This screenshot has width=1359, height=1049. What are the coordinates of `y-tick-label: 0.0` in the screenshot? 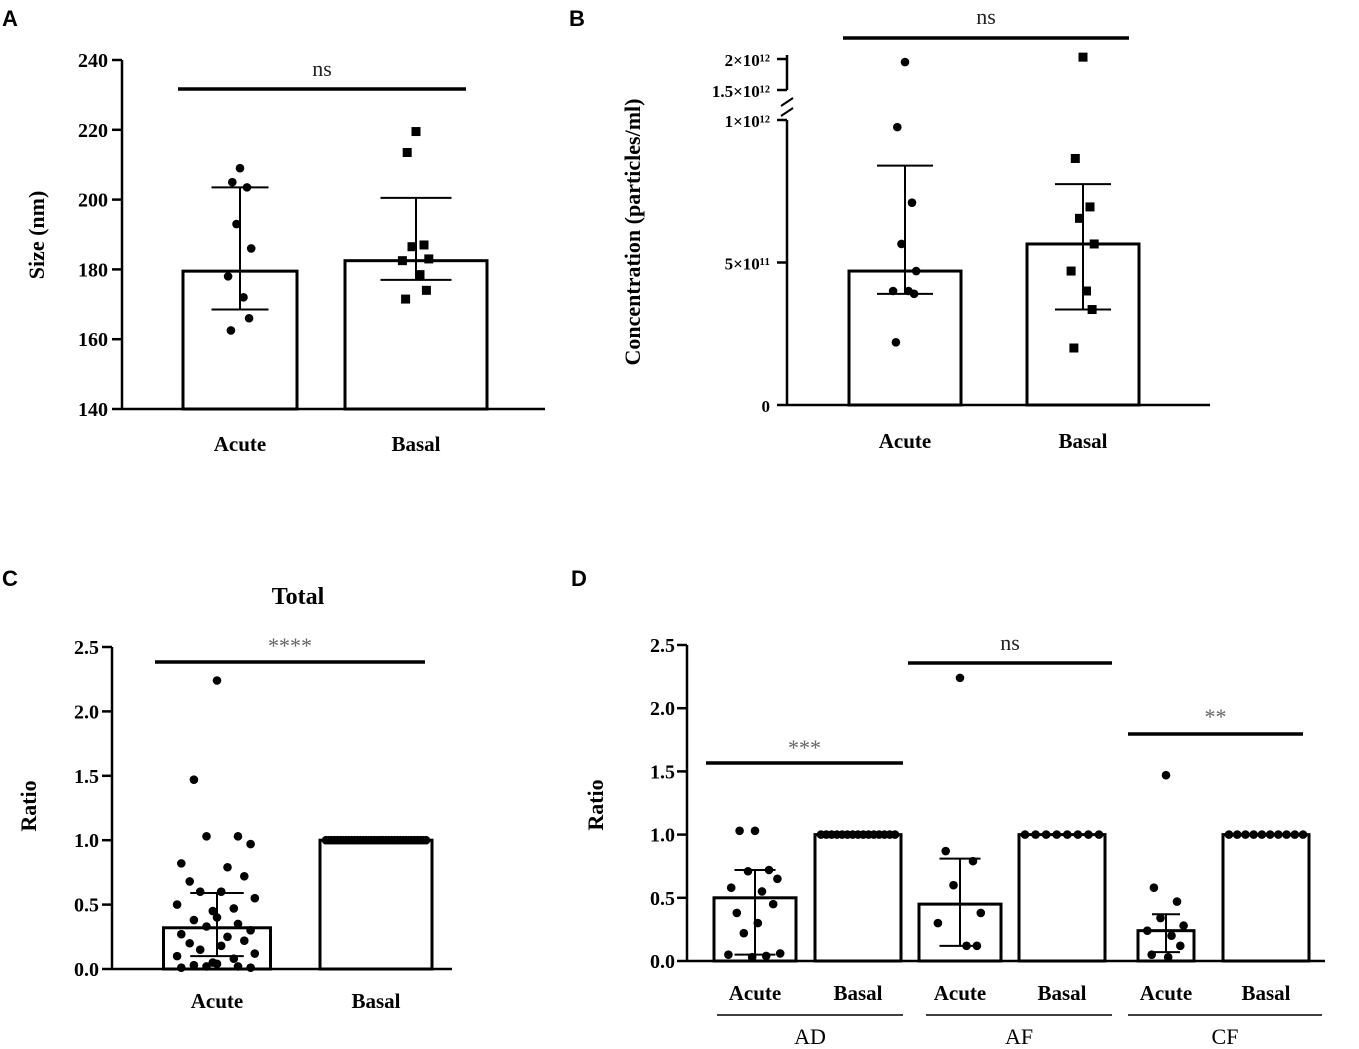 It's located at (662, 962).